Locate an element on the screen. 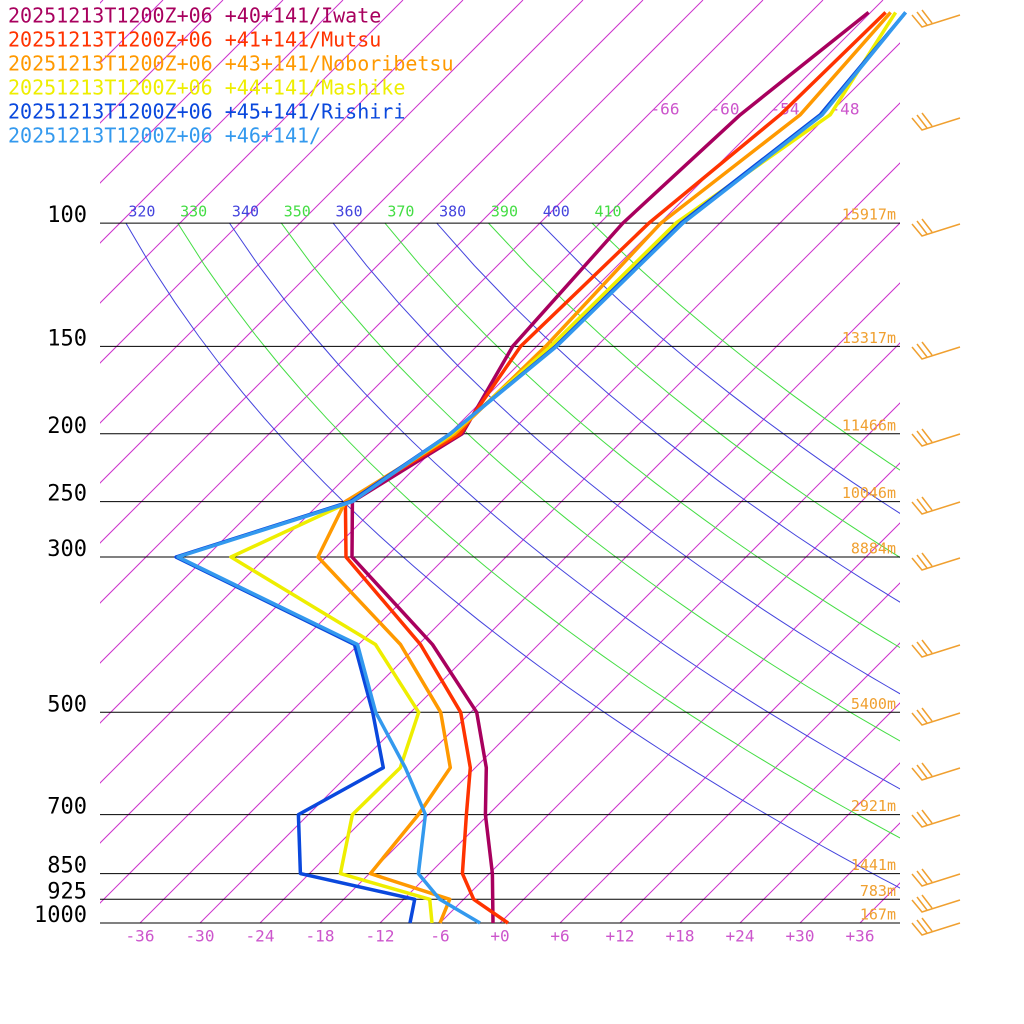 The image size is (1024, 1024). legend-entry: 20251213T1200Z+06 +41+141/Mutsu is located at coordinates (194, 40).